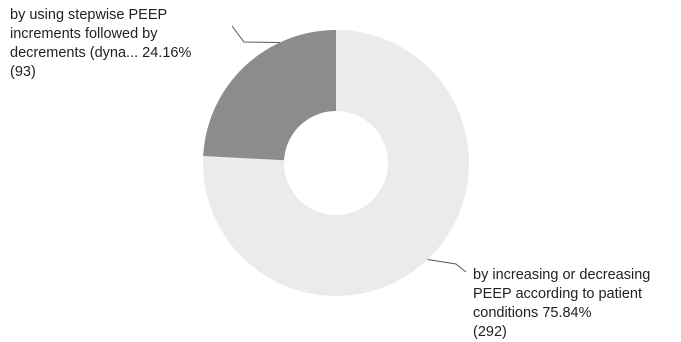 The width and height of the screenshot is (681, 342). Describe the element at coordinates (84, 34) in the screenshot. I see `label-line: increments followed by` at that location.